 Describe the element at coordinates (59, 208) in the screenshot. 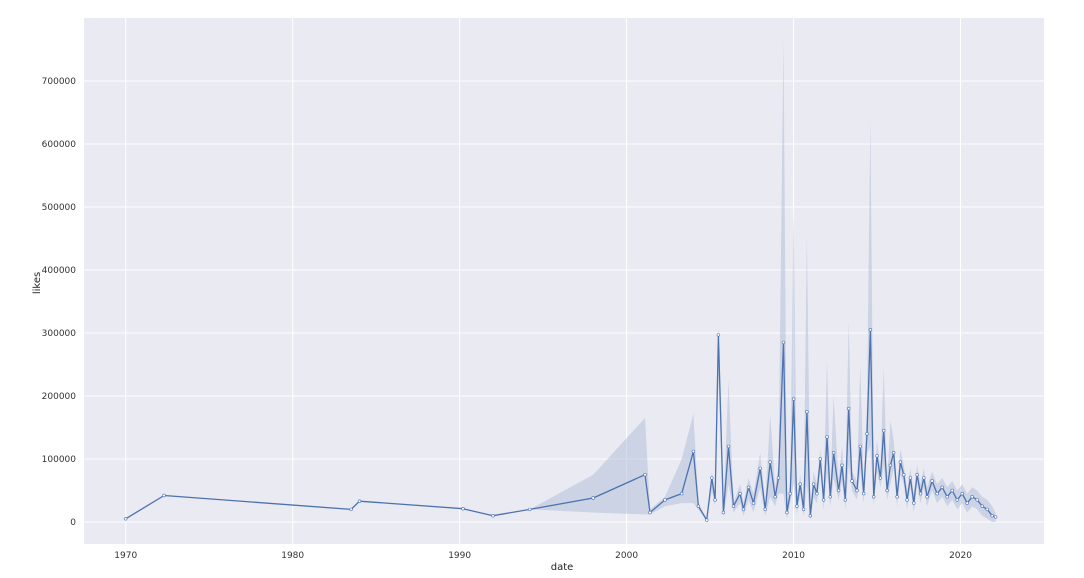

I see `y-tick-label: 500000` at that location.